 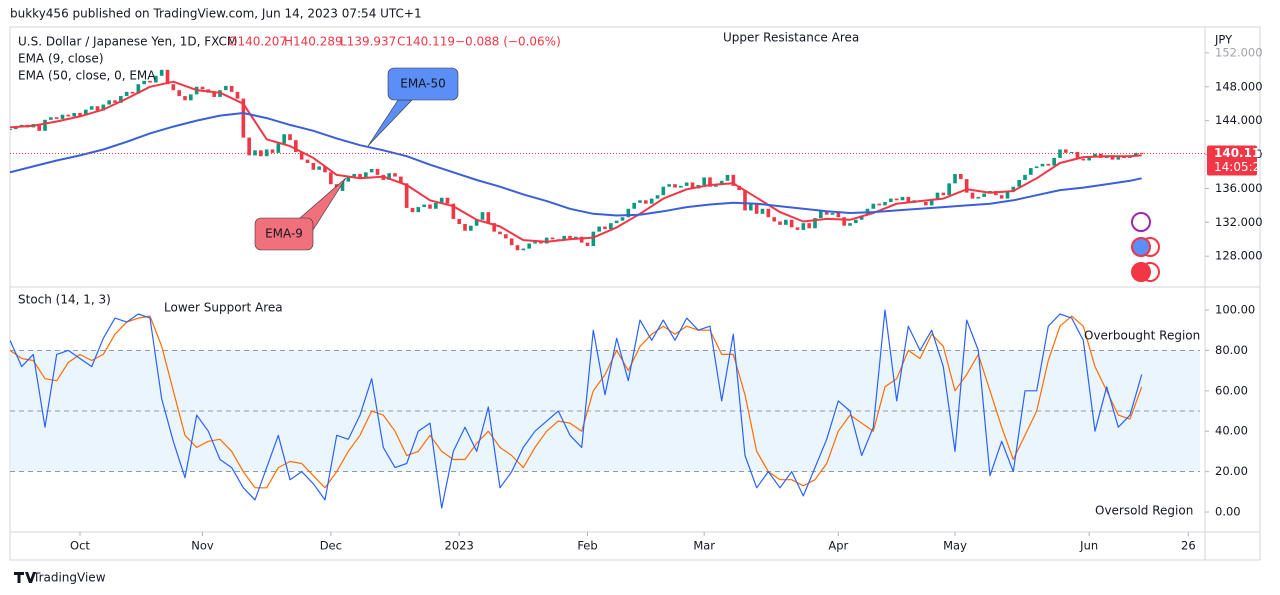 I want to click on callout-pointer, so click(x=390, y=123).